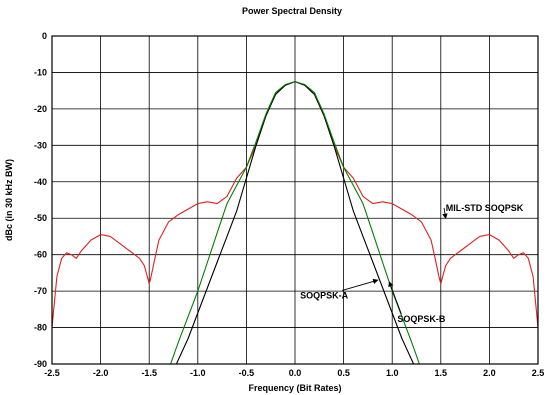  What do you see at coordinates (40, 364) in the screenshot?
I see `y-tick-label: -90` at bounding box center [40, 364].